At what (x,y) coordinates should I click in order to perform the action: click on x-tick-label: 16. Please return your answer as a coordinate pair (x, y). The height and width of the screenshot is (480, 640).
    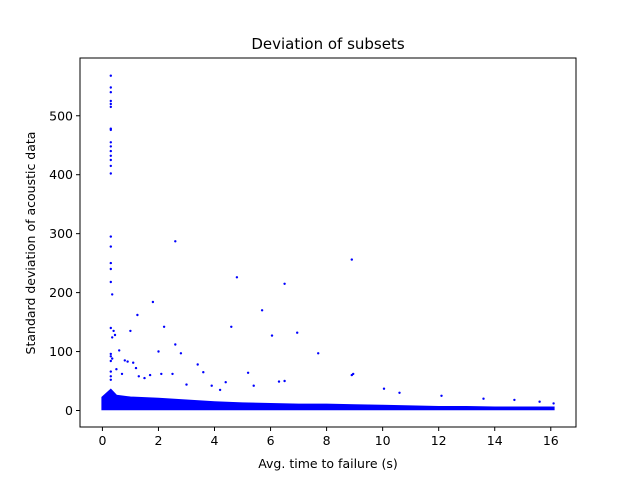
    Looking at the image, I should click on (551, 440).